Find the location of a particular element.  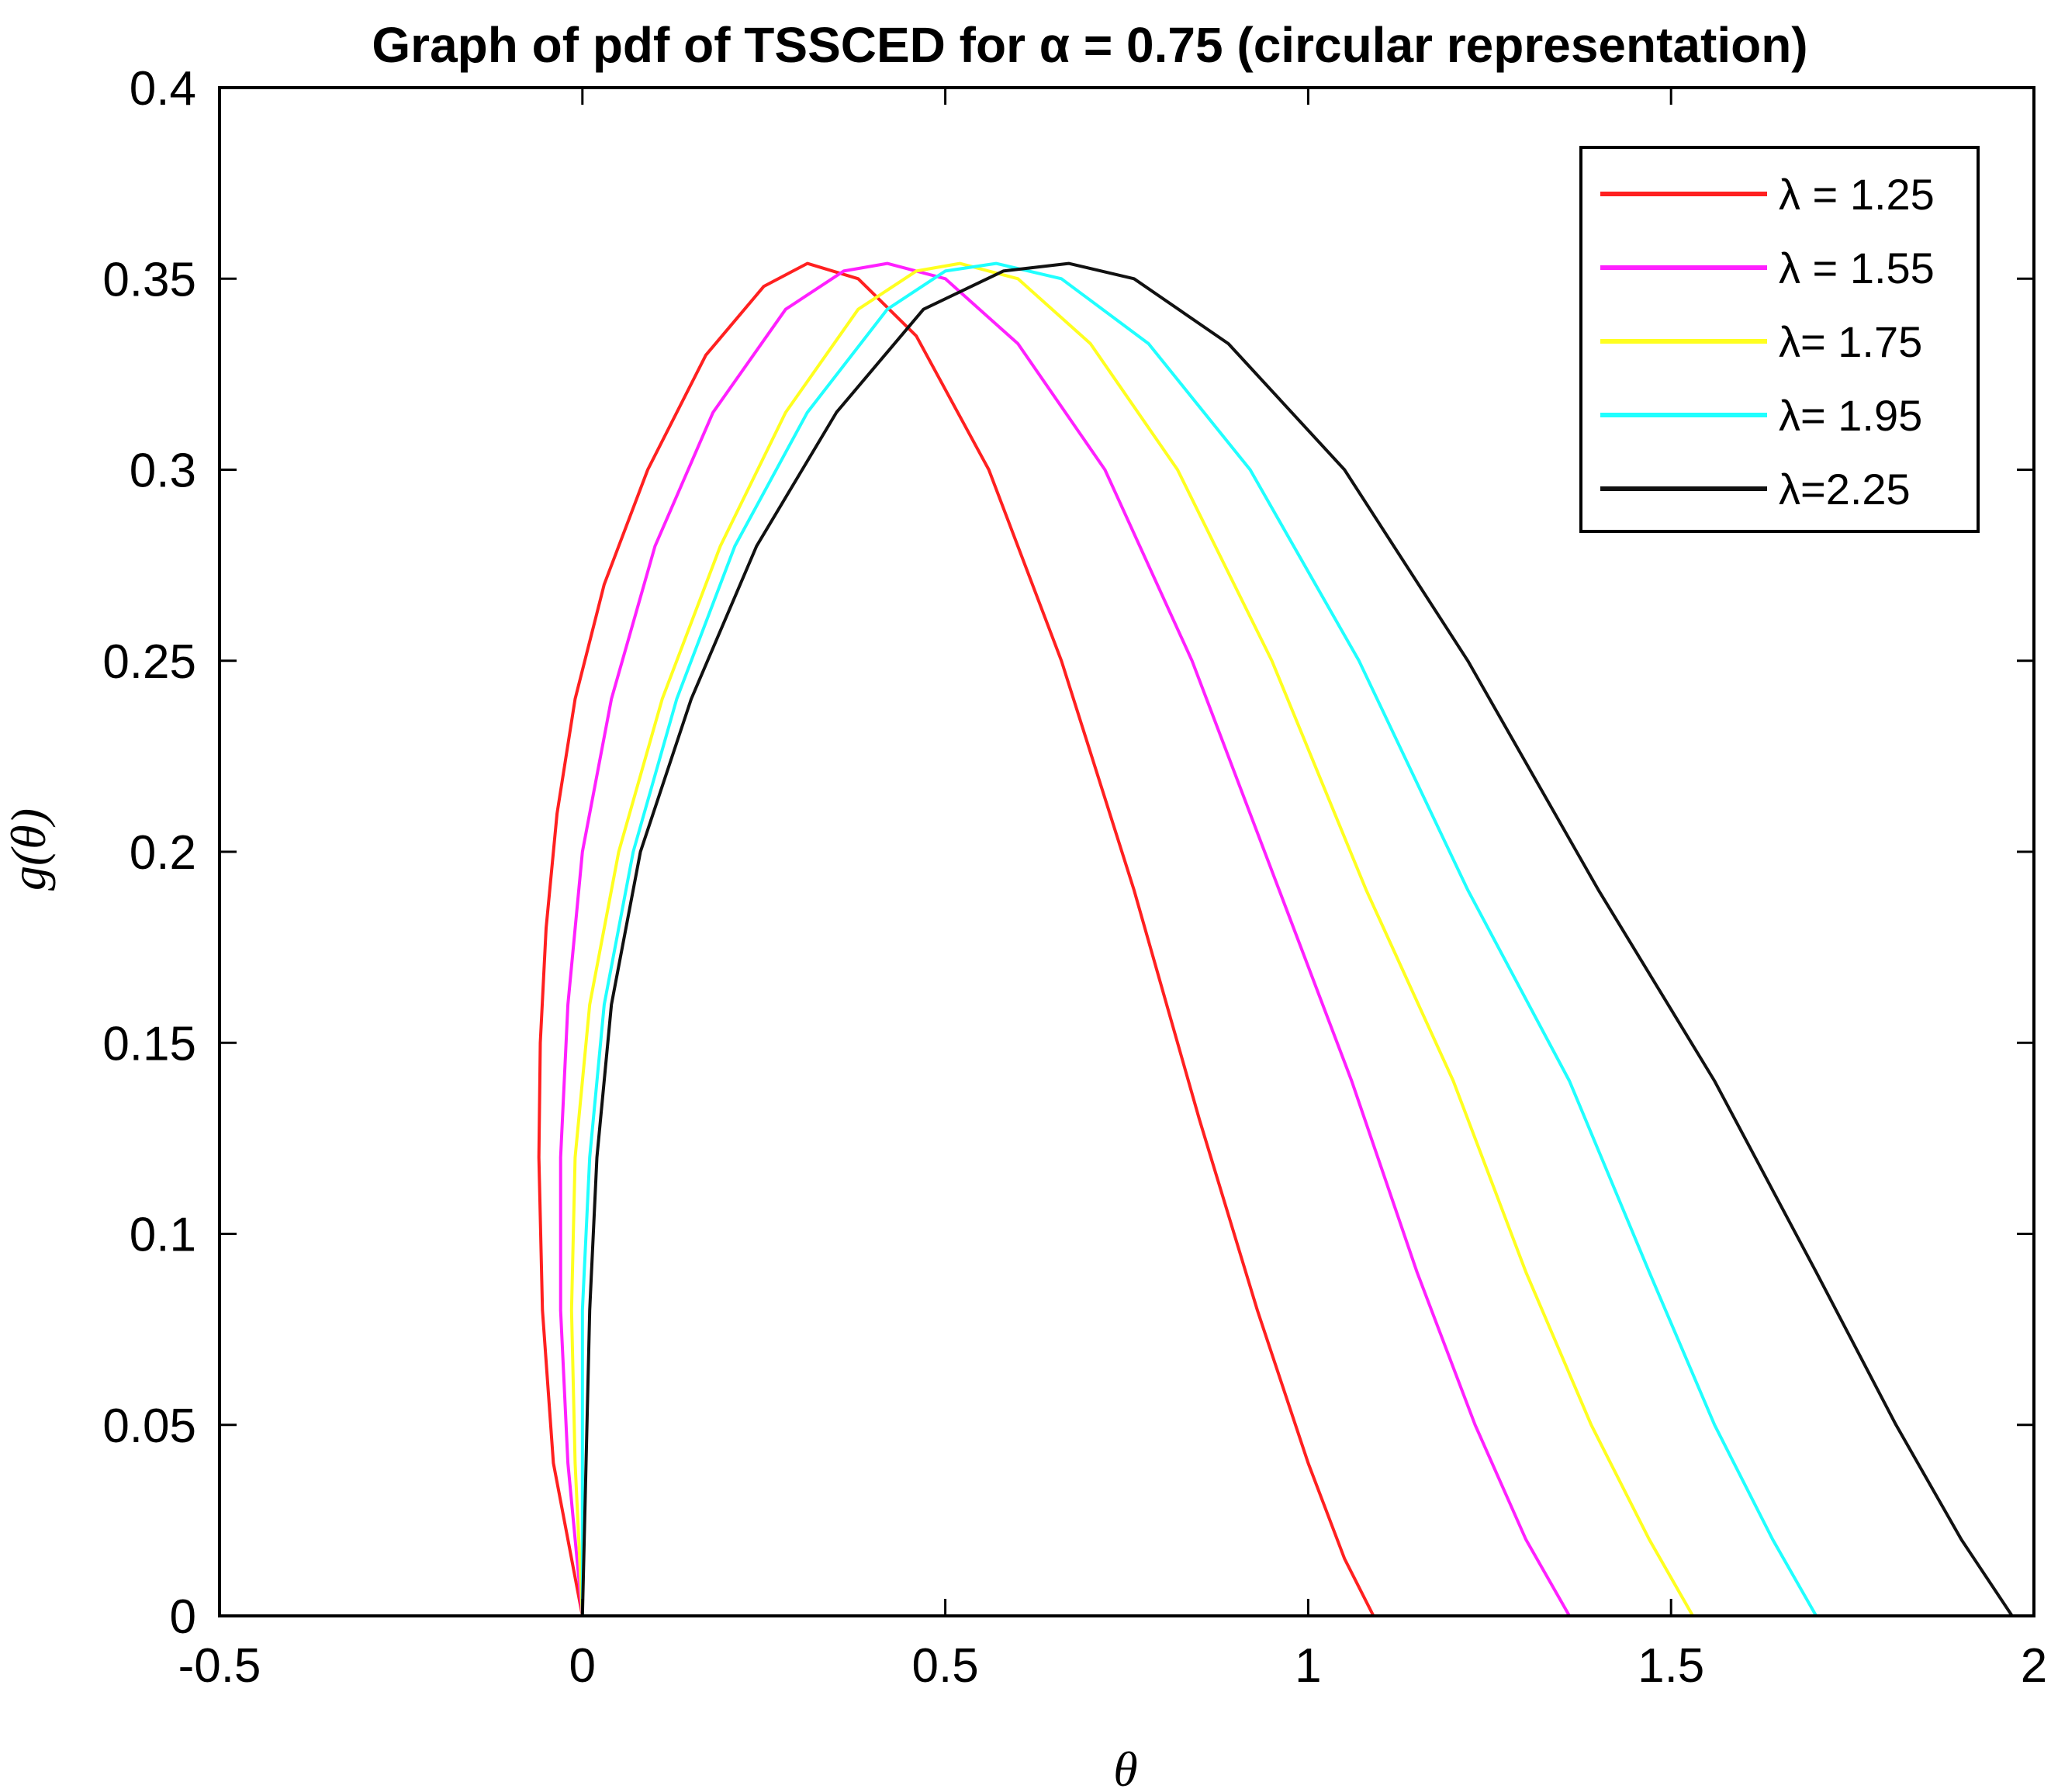

legend-label-3: λ= 1.75 is located at coordinates (1850, 341).